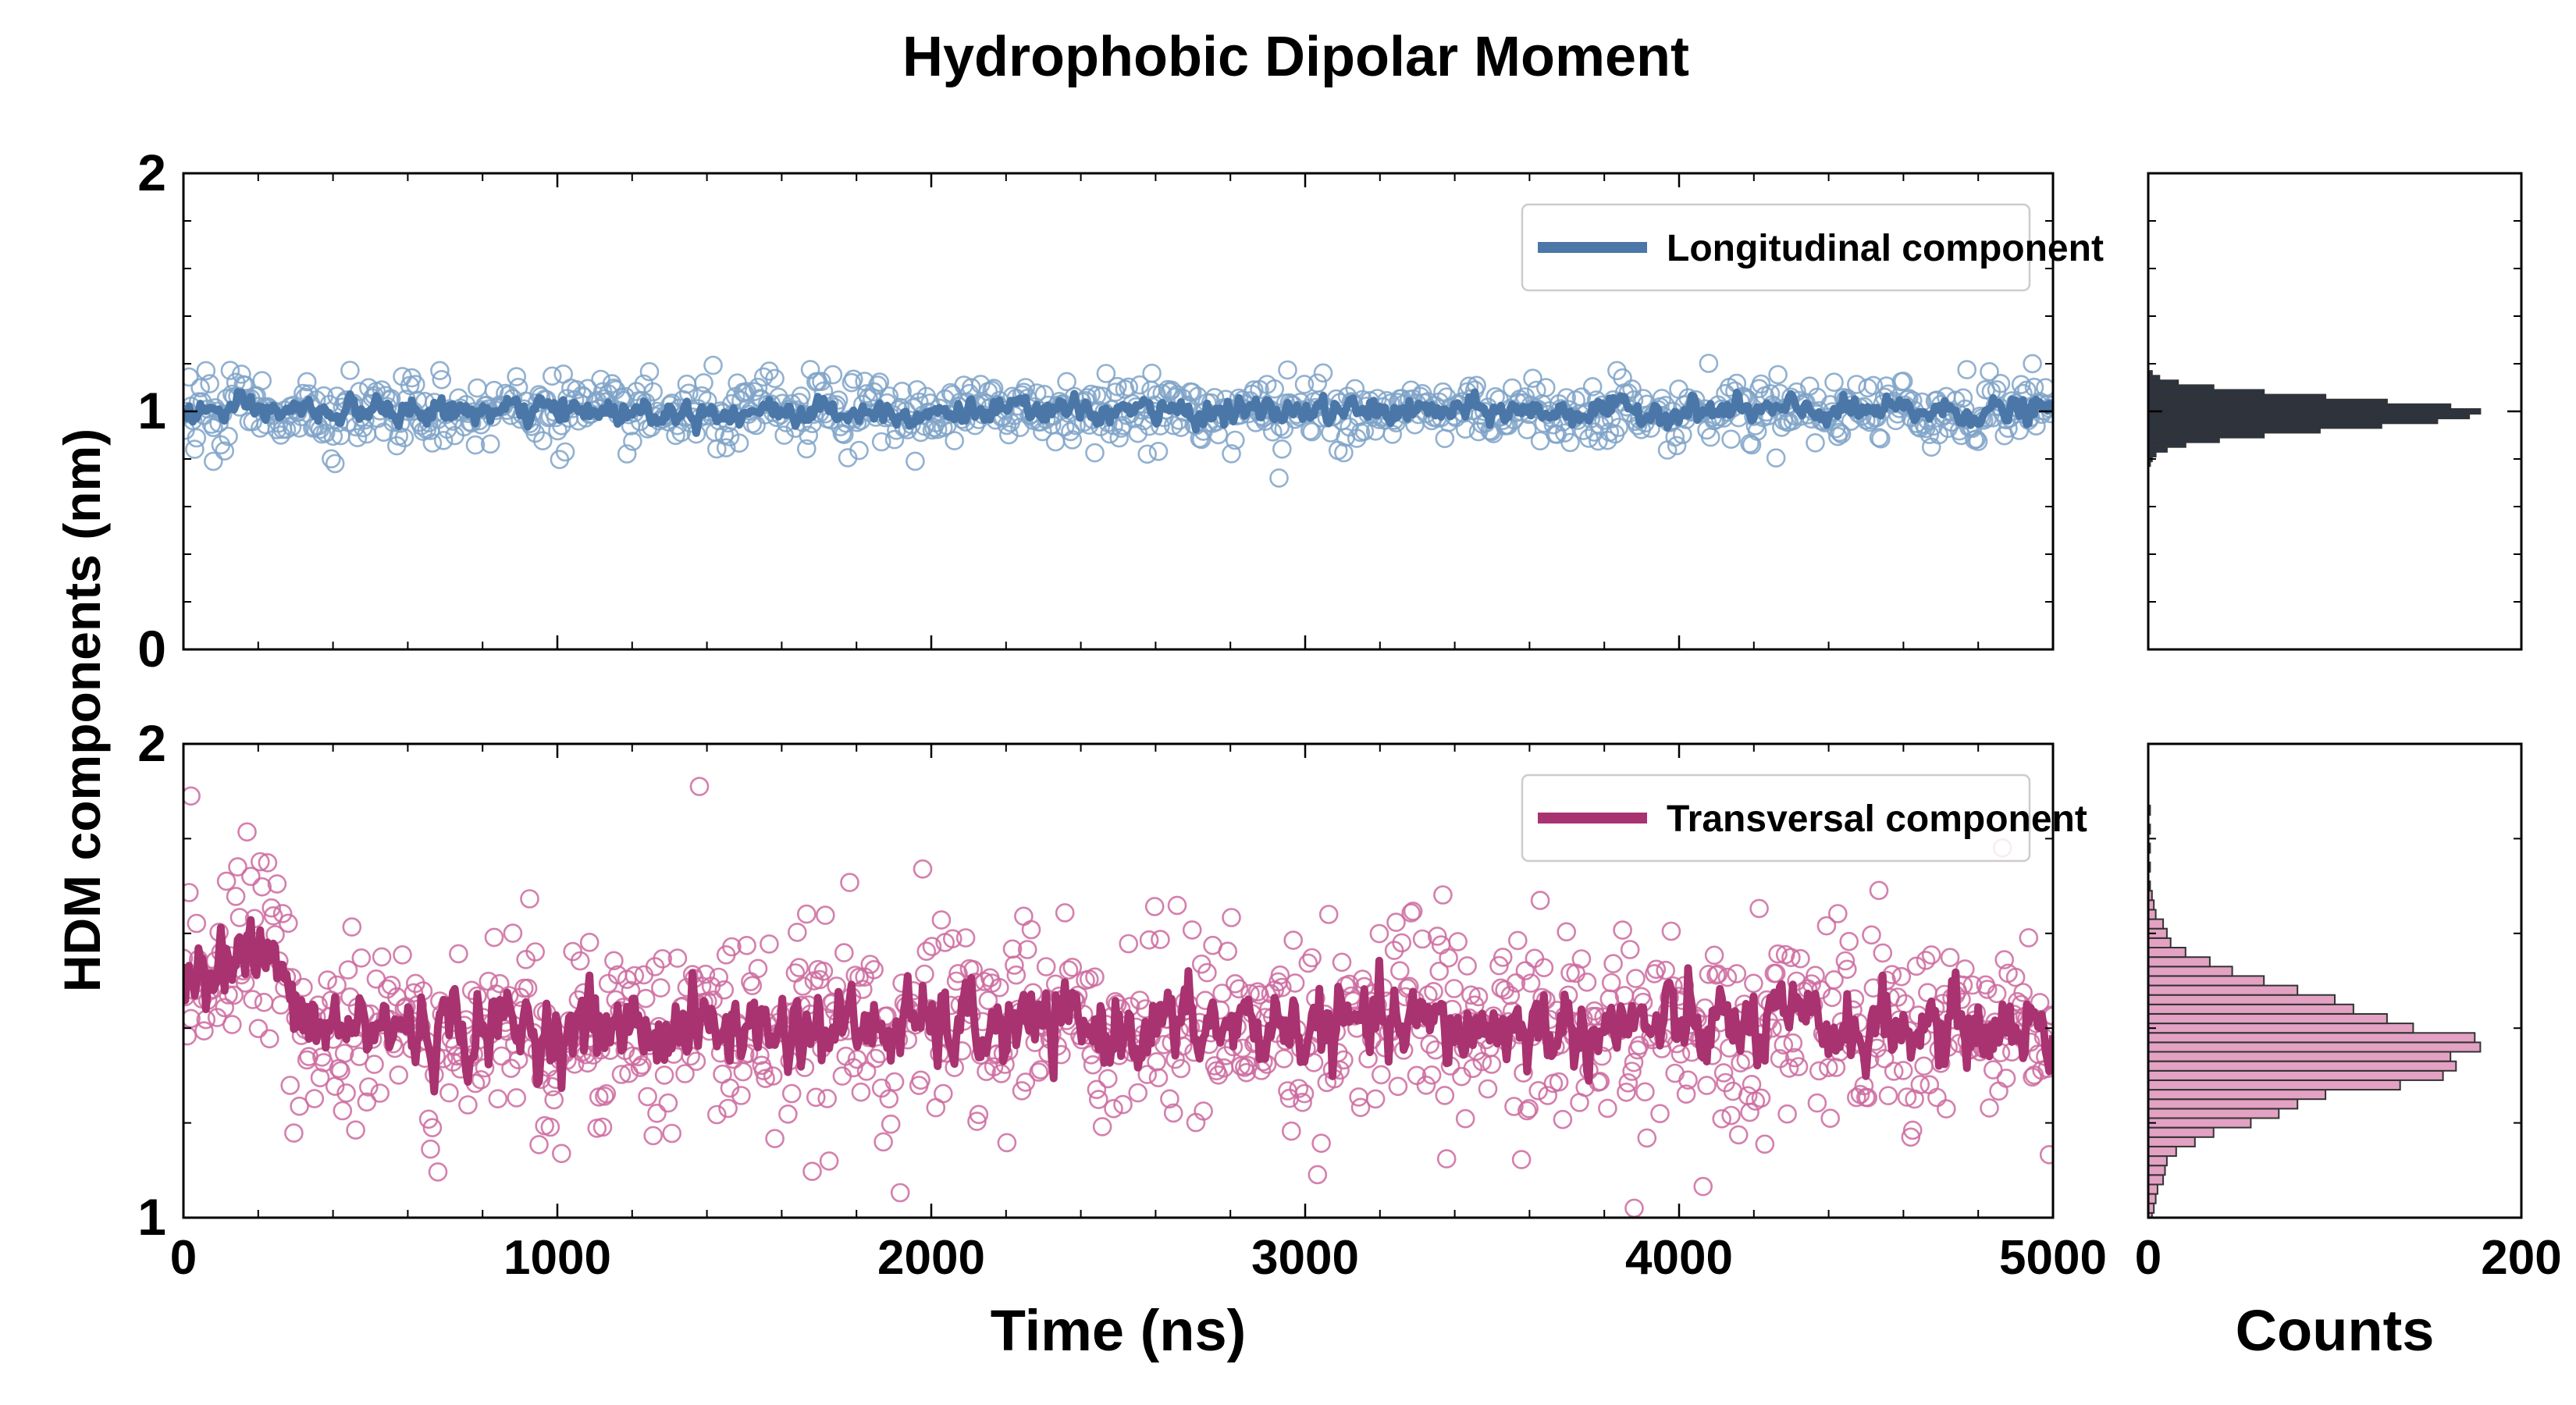  I want to click on longitudinal-series-outlier-point, so click(1279, 478).